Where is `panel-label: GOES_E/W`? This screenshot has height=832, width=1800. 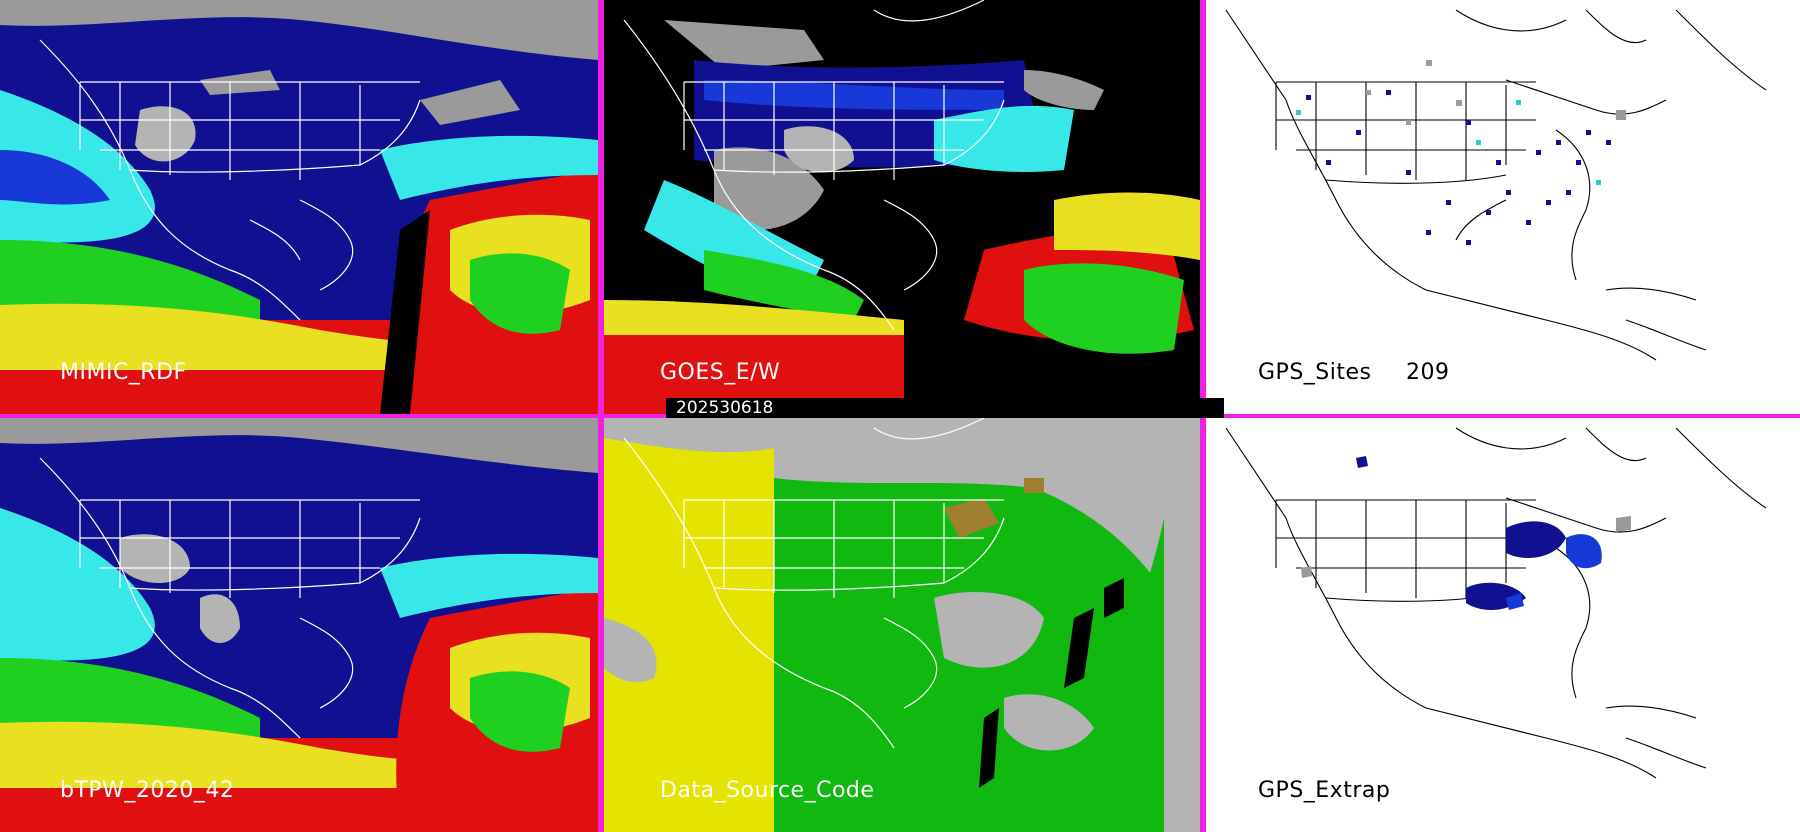 panel-label: GOES_E/W is located at coordinates (720, 372).